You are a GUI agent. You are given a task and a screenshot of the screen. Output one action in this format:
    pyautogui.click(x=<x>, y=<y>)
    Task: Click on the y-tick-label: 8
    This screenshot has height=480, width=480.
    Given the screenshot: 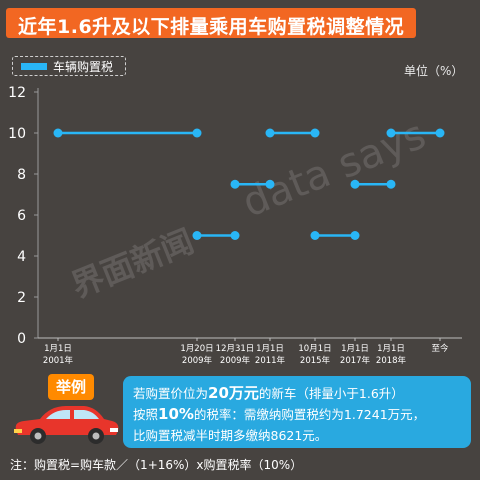 What is the action you would take?
    pyautogui.click(x=21, y=175)
    